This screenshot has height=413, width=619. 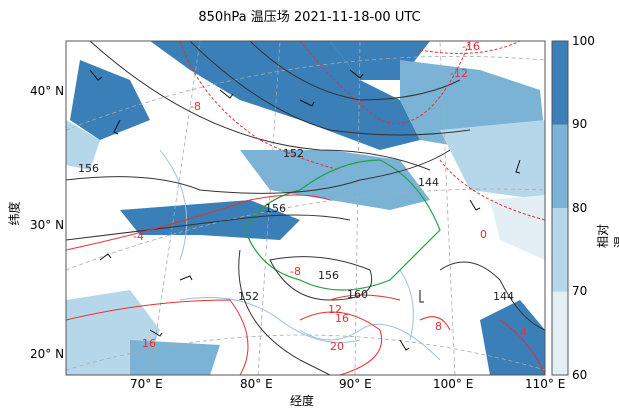 What do you see at coordinates (337, 346) in the screenshot?
I see `temperature-label: 20` at bounding box center [337, 346].